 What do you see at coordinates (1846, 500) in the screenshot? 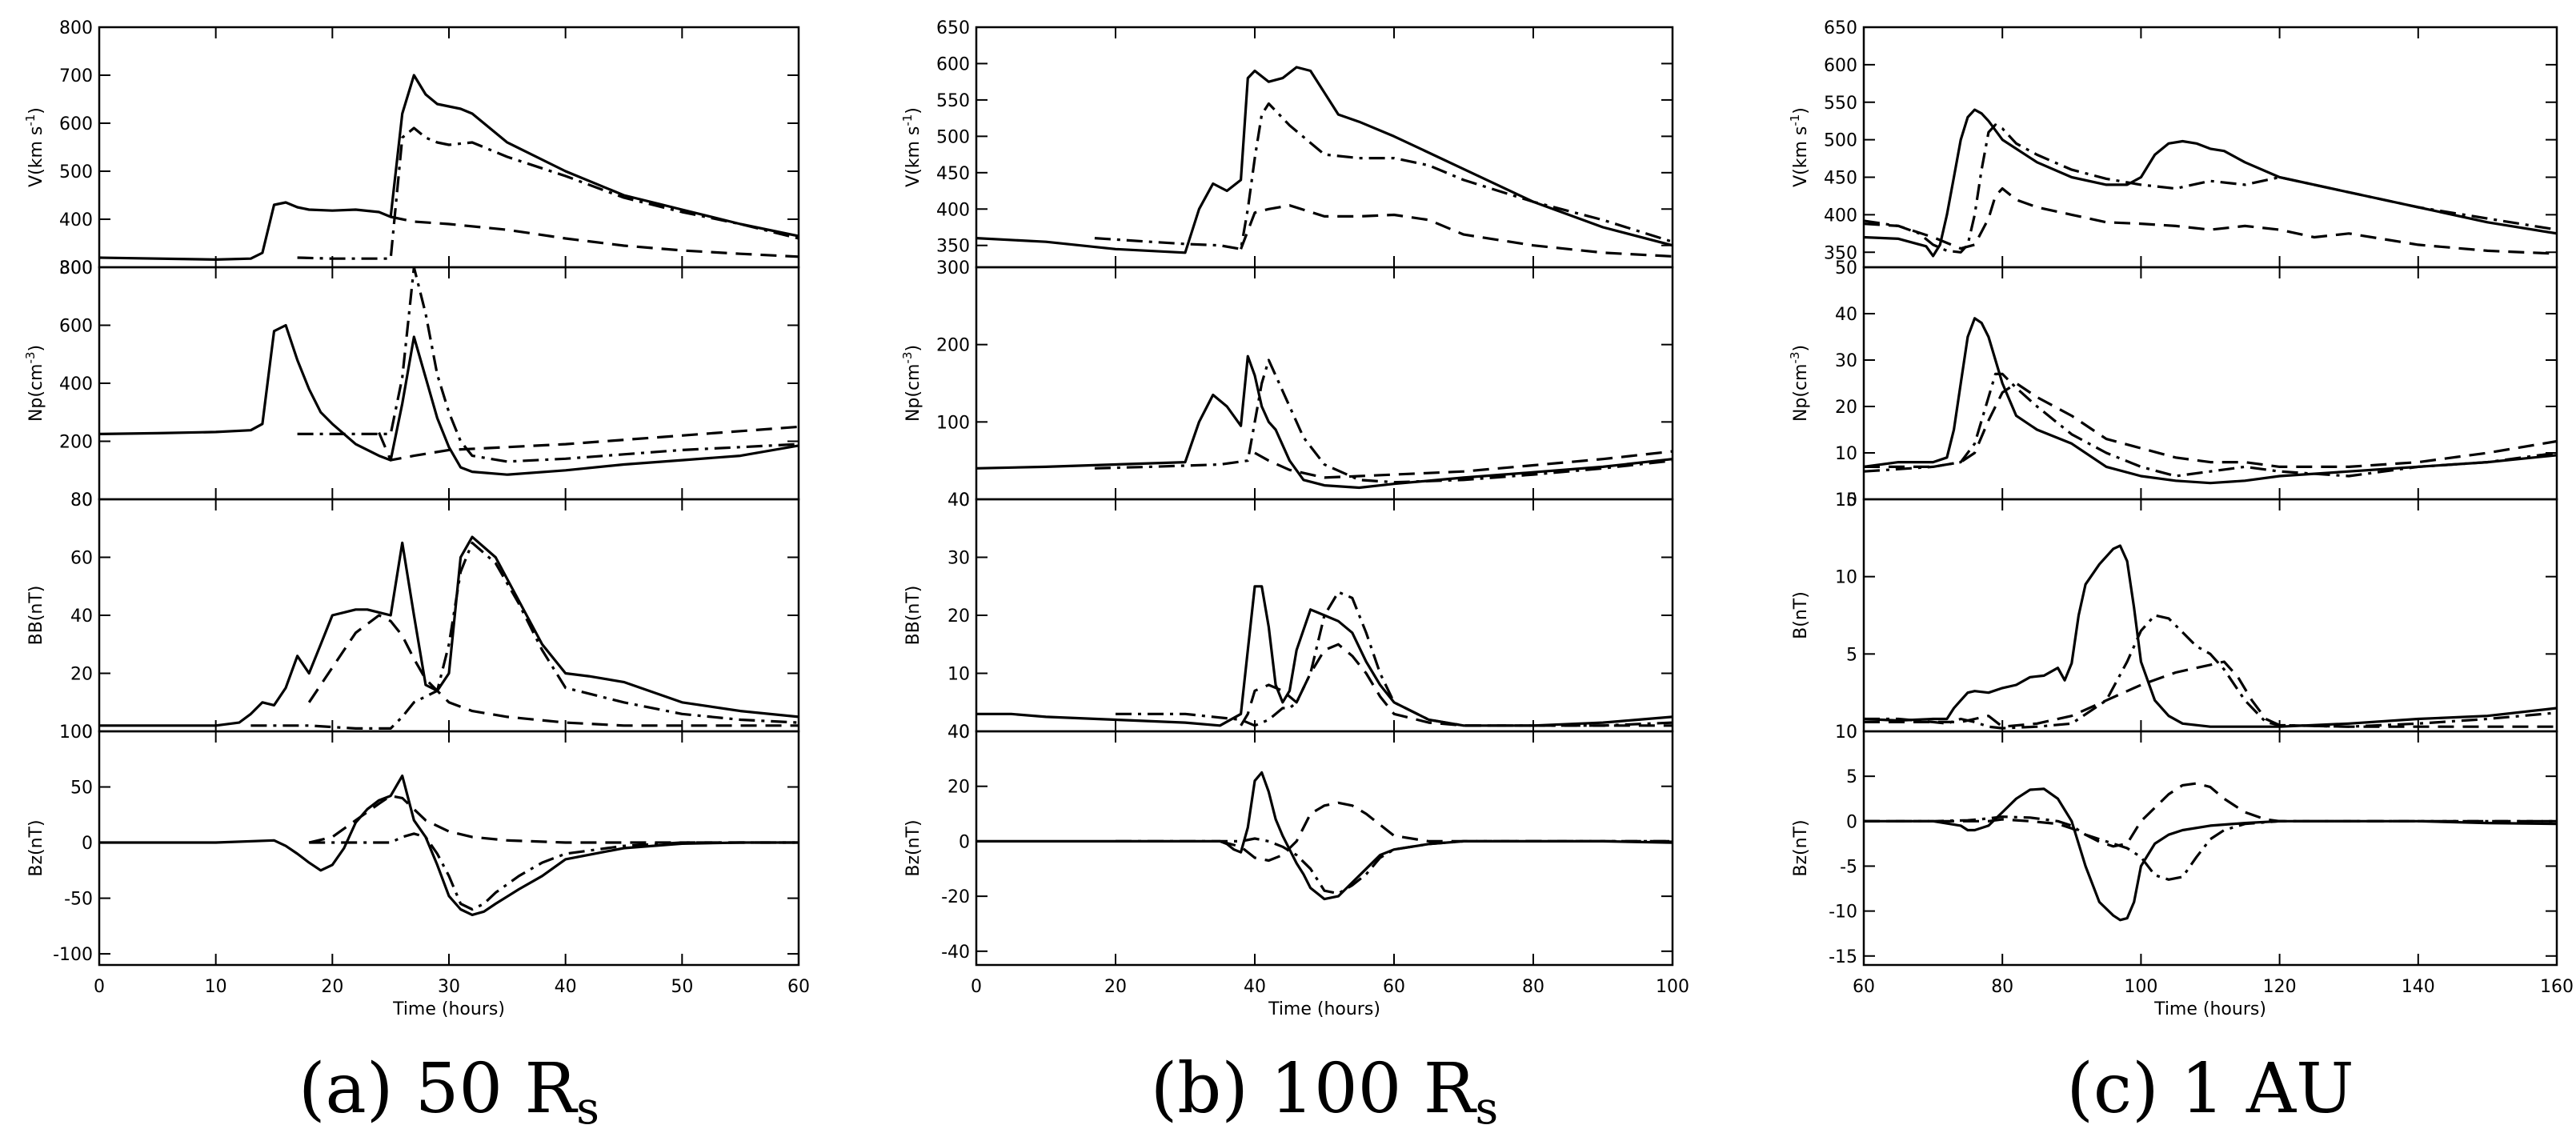
I see `y-tick-label: 15` at bounding box center [1846, 500].